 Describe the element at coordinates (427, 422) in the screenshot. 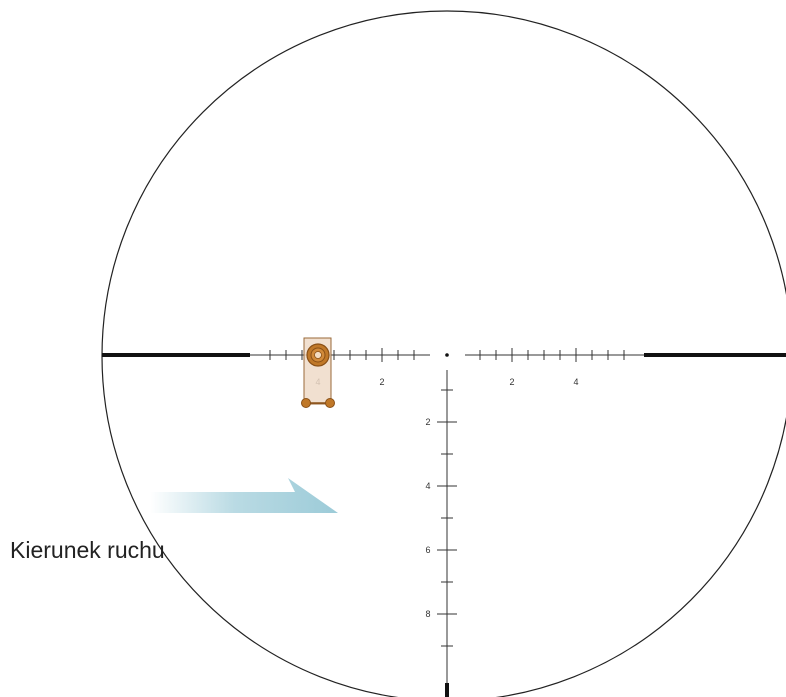

I see `v-label-2: 2` at that location.